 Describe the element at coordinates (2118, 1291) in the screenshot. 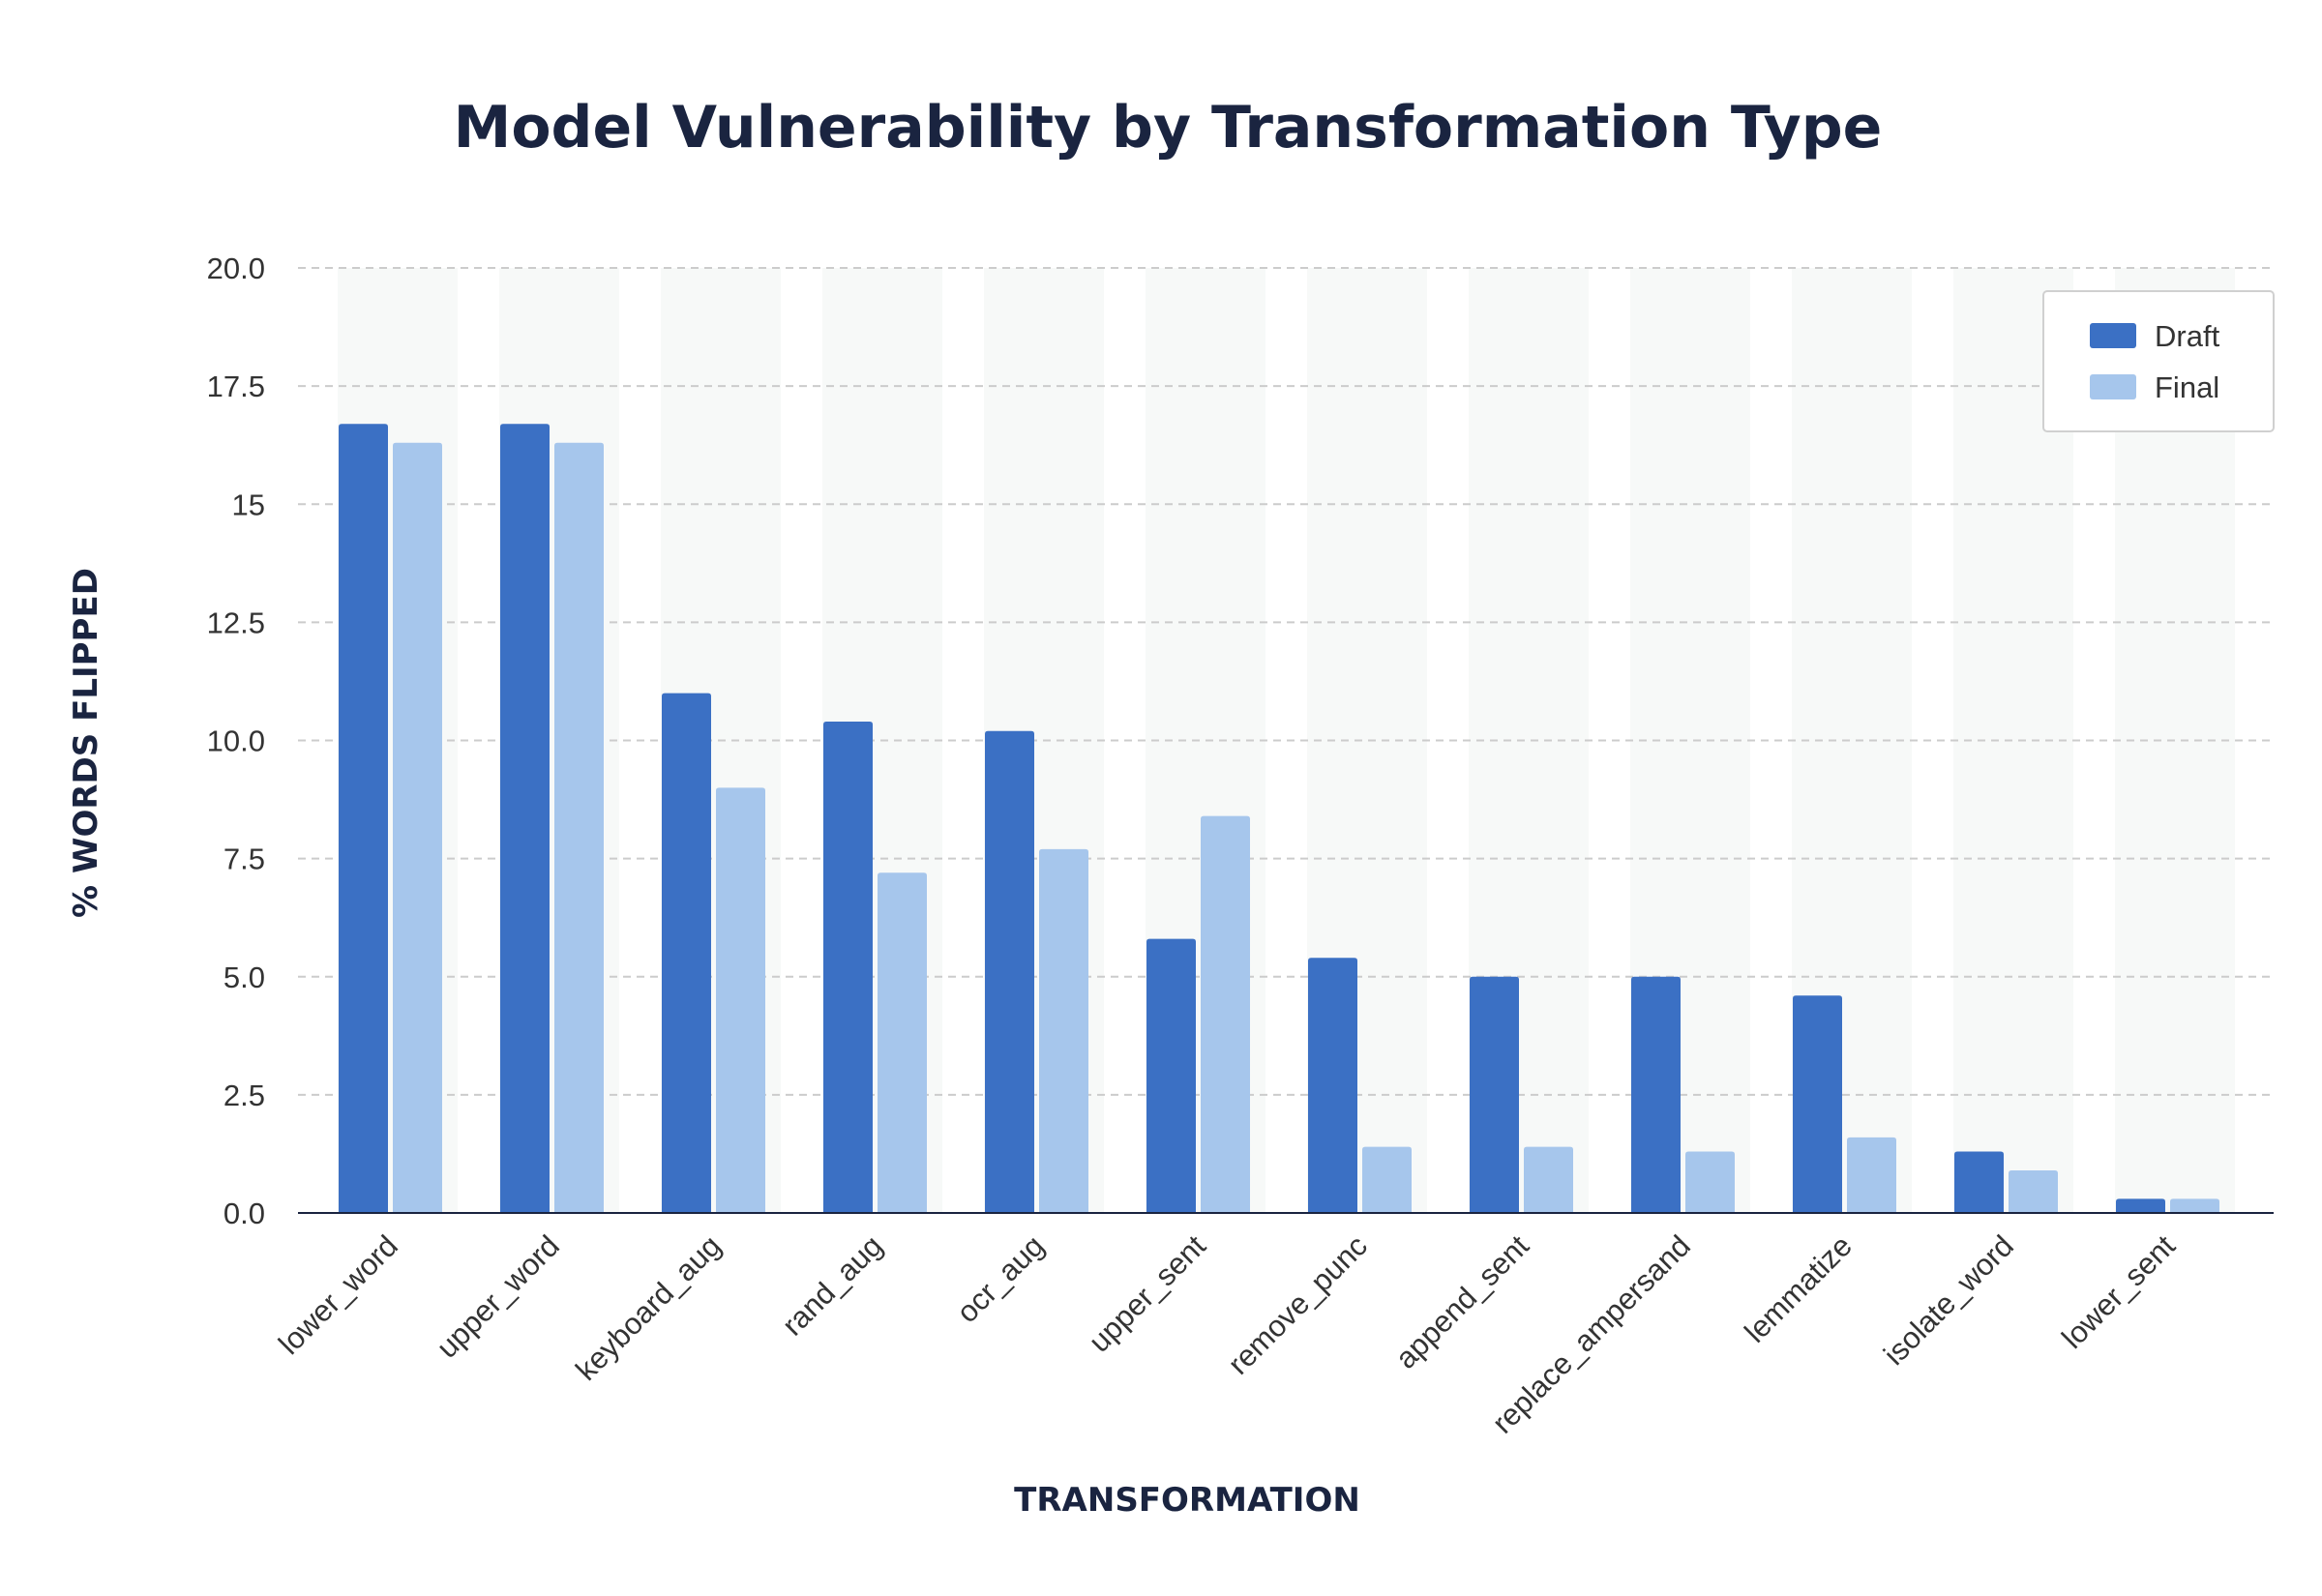

I see `x-tick-label: lower_sent` at that location.